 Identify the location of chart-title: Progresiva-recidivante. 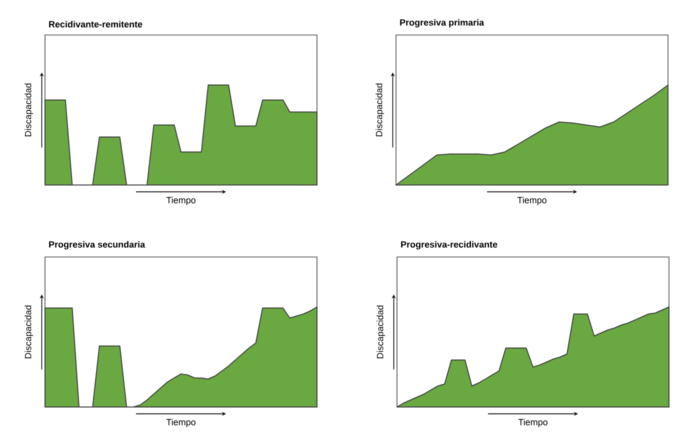
(449, 245).